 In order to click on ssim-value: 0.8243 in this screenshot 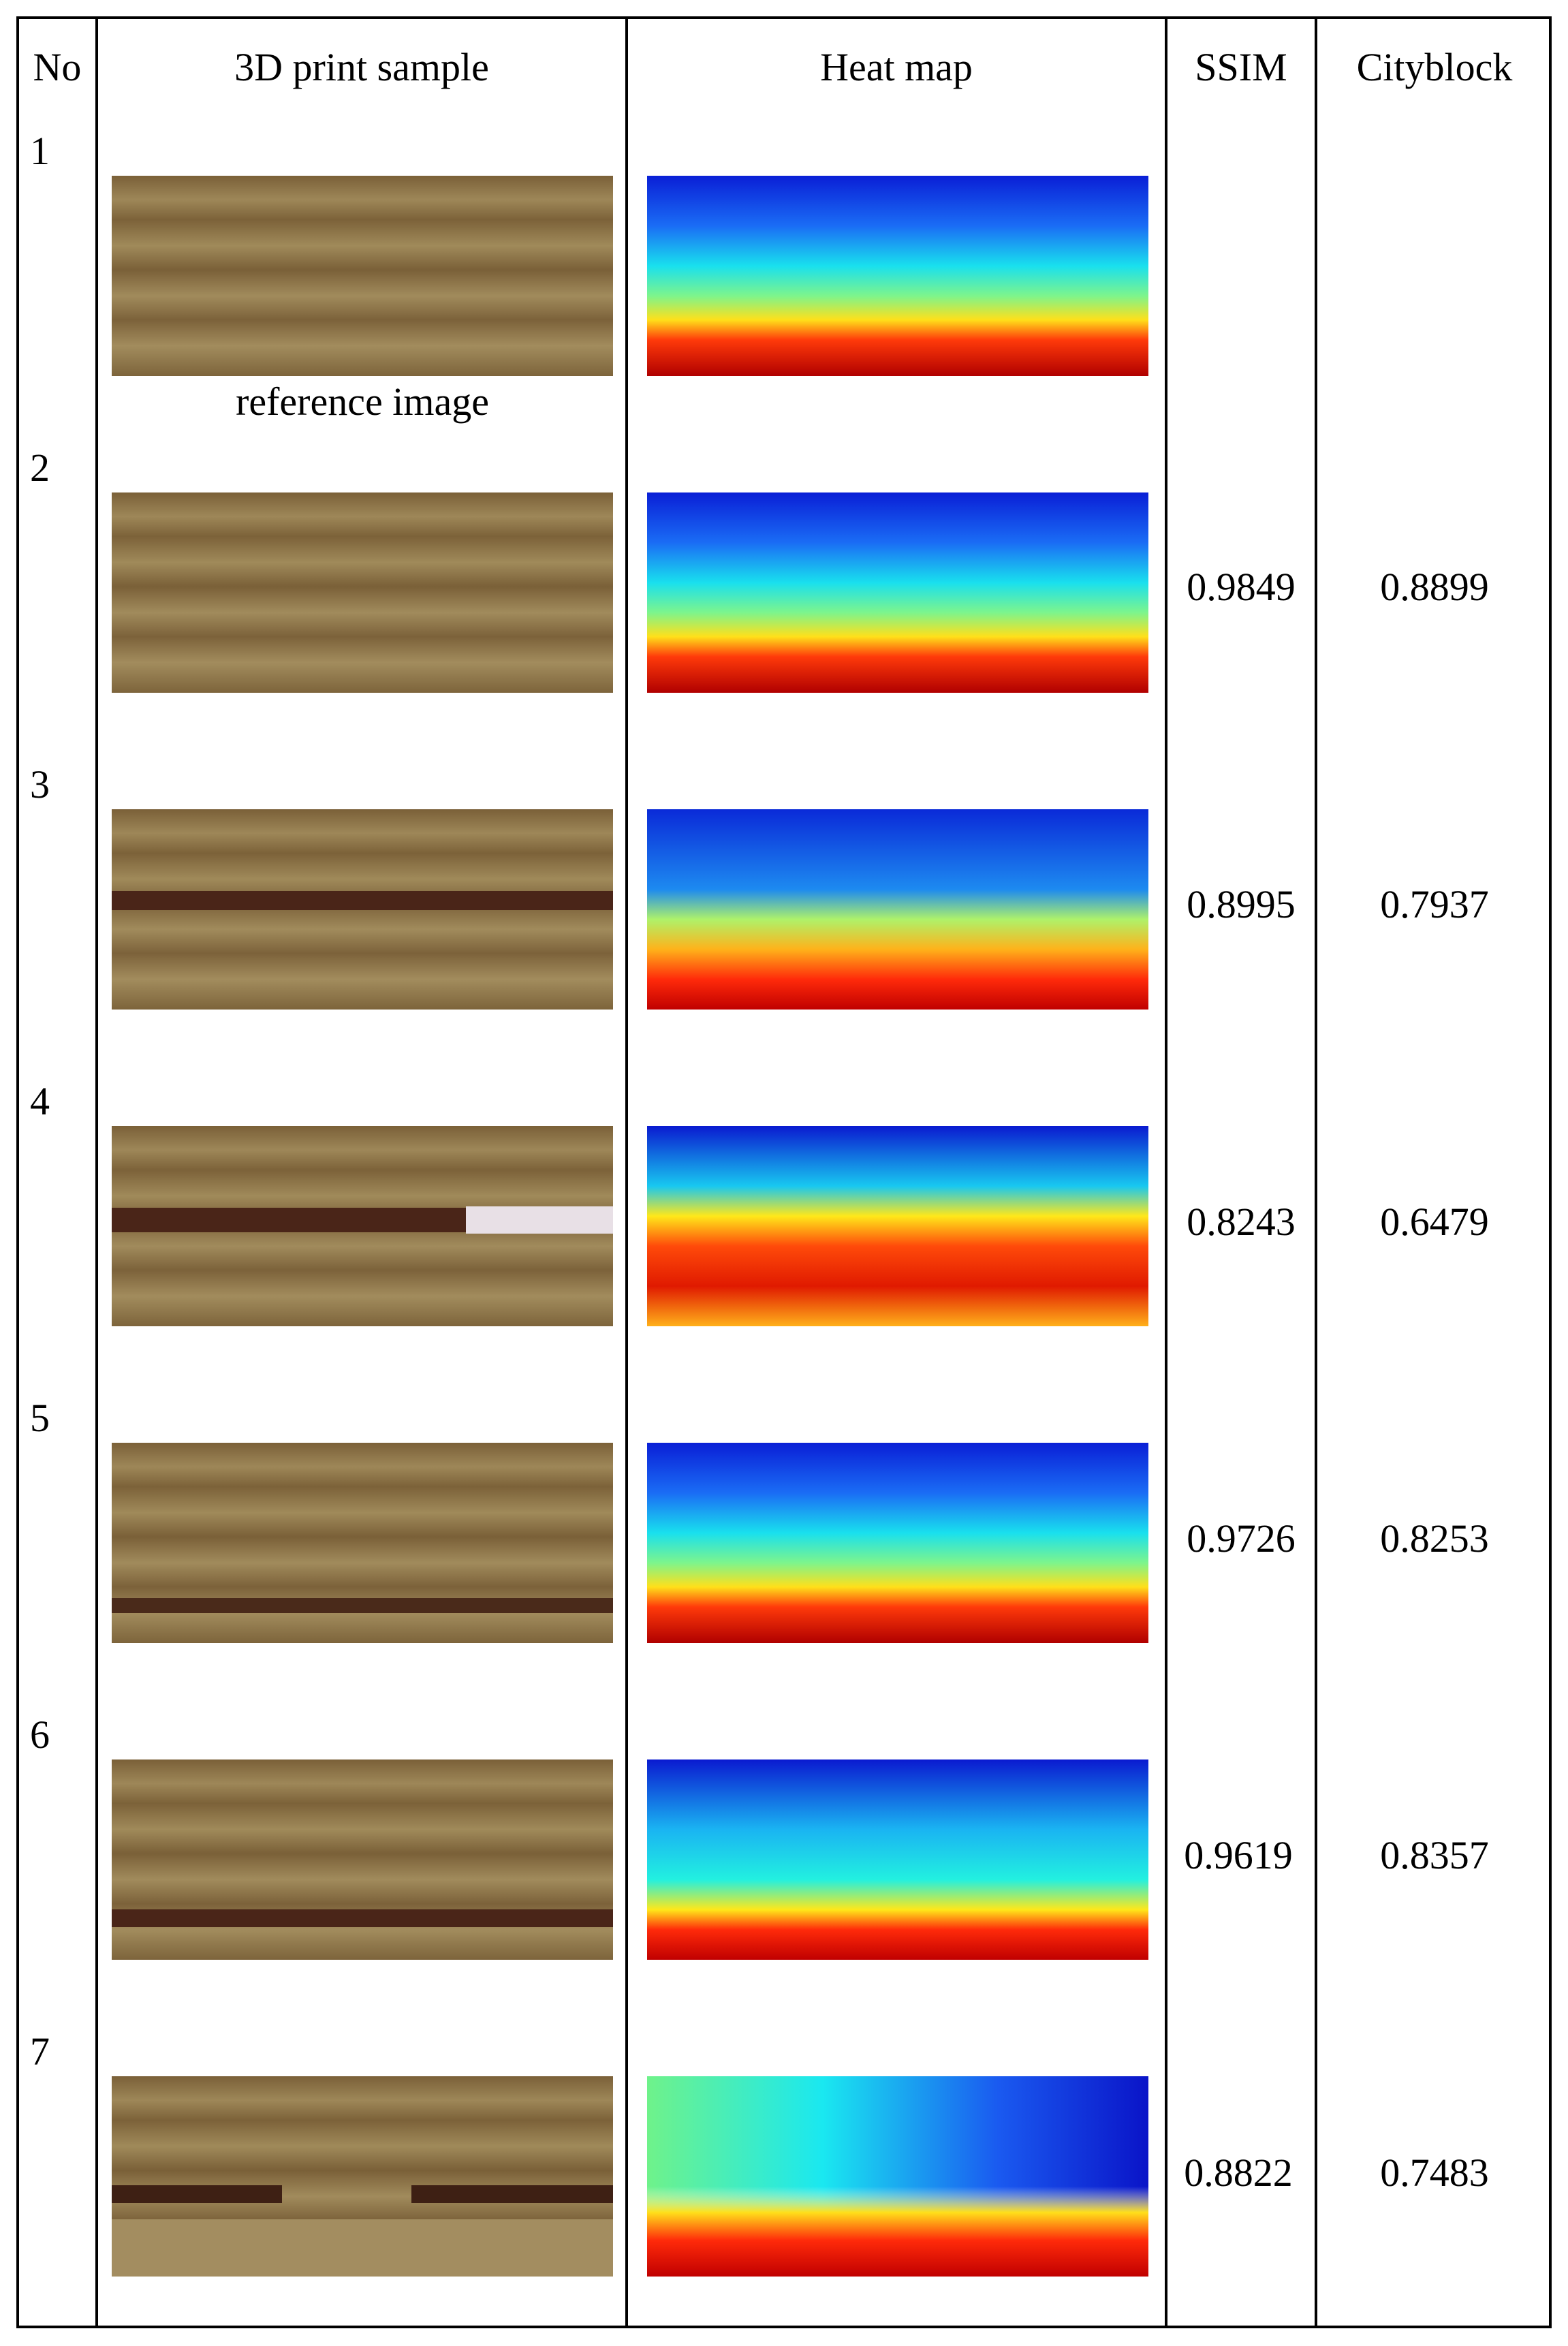, I will do `click(1241, 1222)`.